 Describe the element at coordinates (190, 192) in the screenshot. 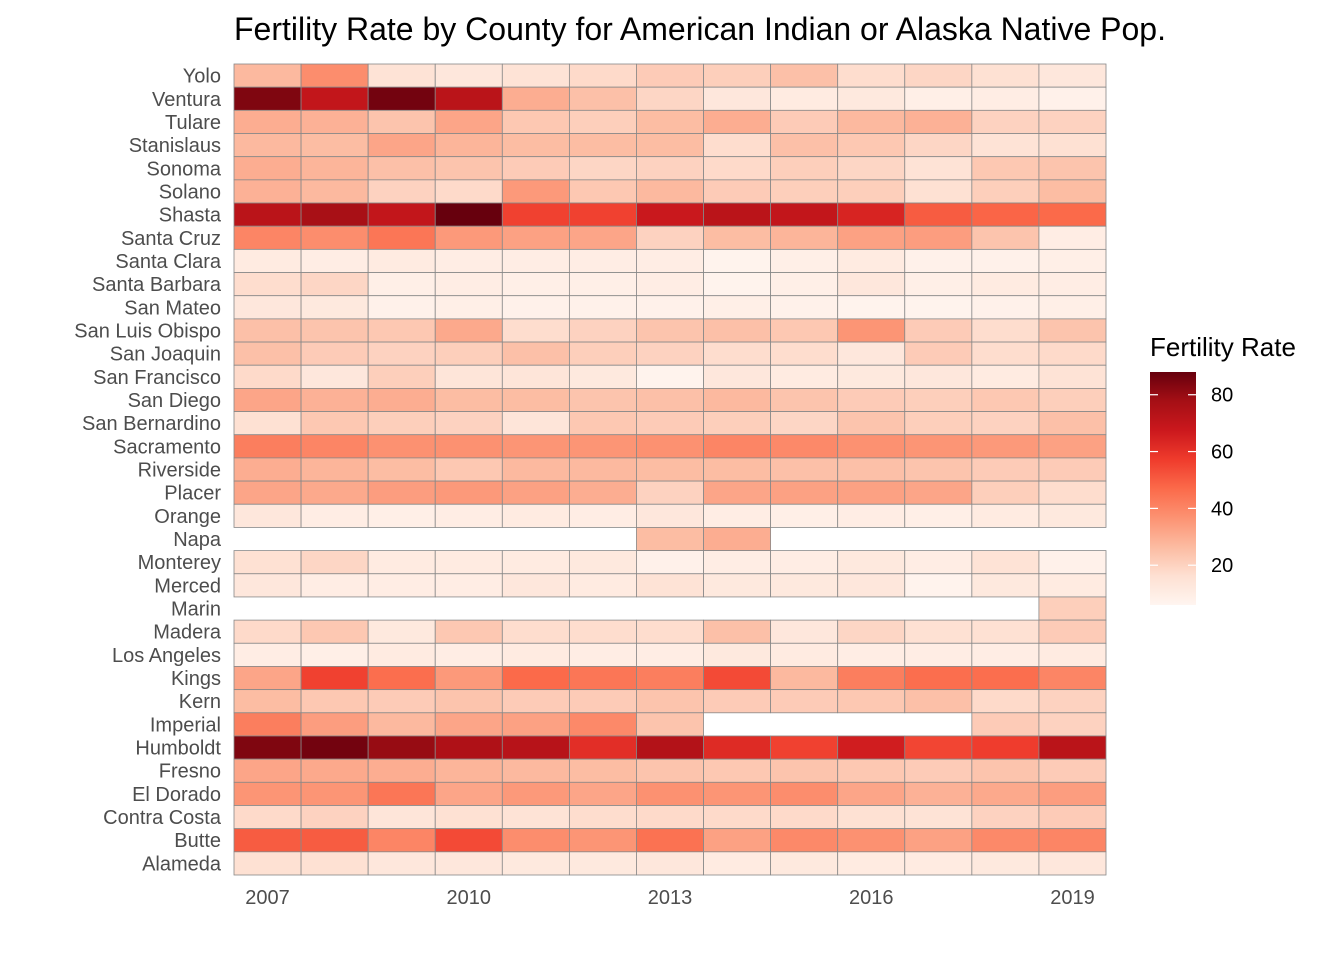

I see `y-tick-label: Solano` at that location.